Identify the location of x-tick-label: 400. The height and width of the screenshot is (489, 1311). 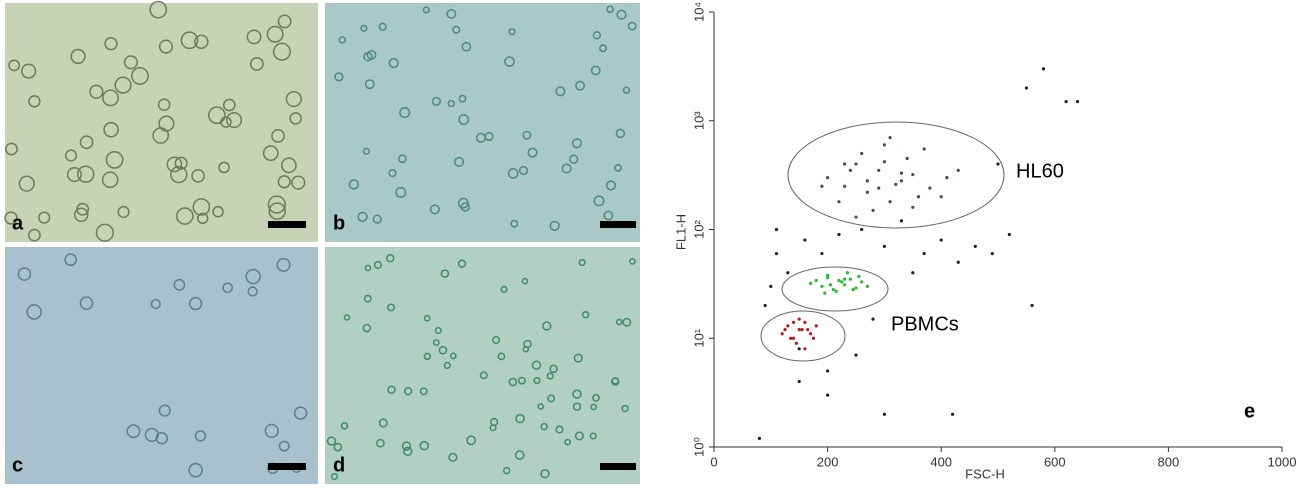
(941, 461).